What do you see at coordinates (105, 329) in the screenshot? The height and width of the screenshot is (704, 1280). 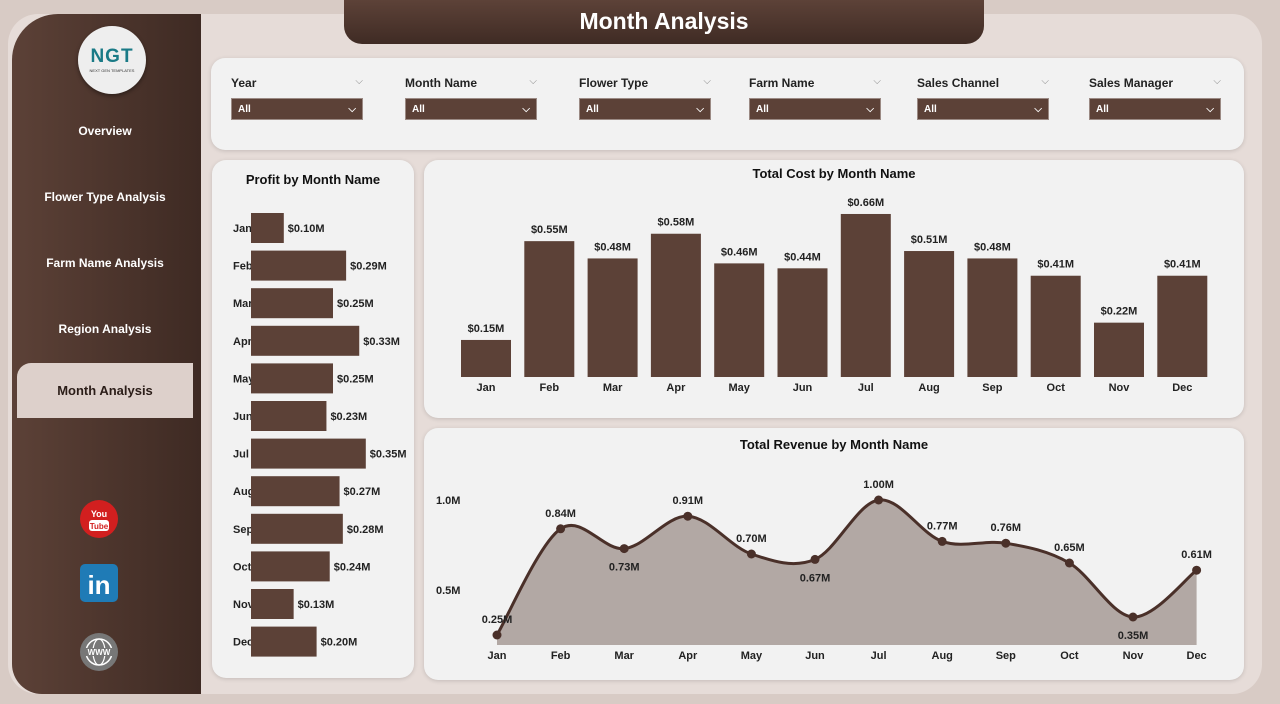 I see `nav-region-analysis: Region Analysis` at bounding box center [105, 329].